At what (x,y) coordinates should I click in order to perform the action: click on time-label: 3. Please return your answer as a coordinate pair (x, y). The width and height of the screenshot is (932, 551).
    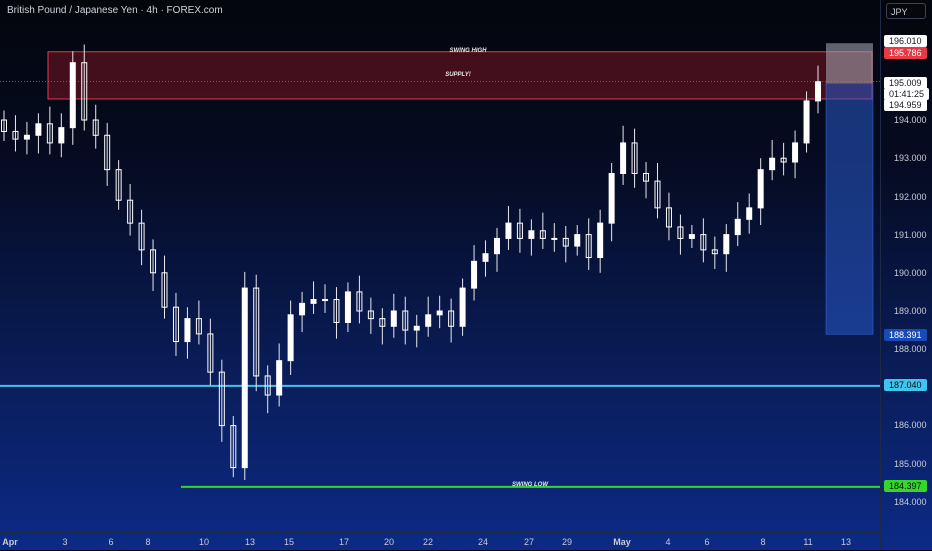
    Looking at the image, I should click on (65, 542).